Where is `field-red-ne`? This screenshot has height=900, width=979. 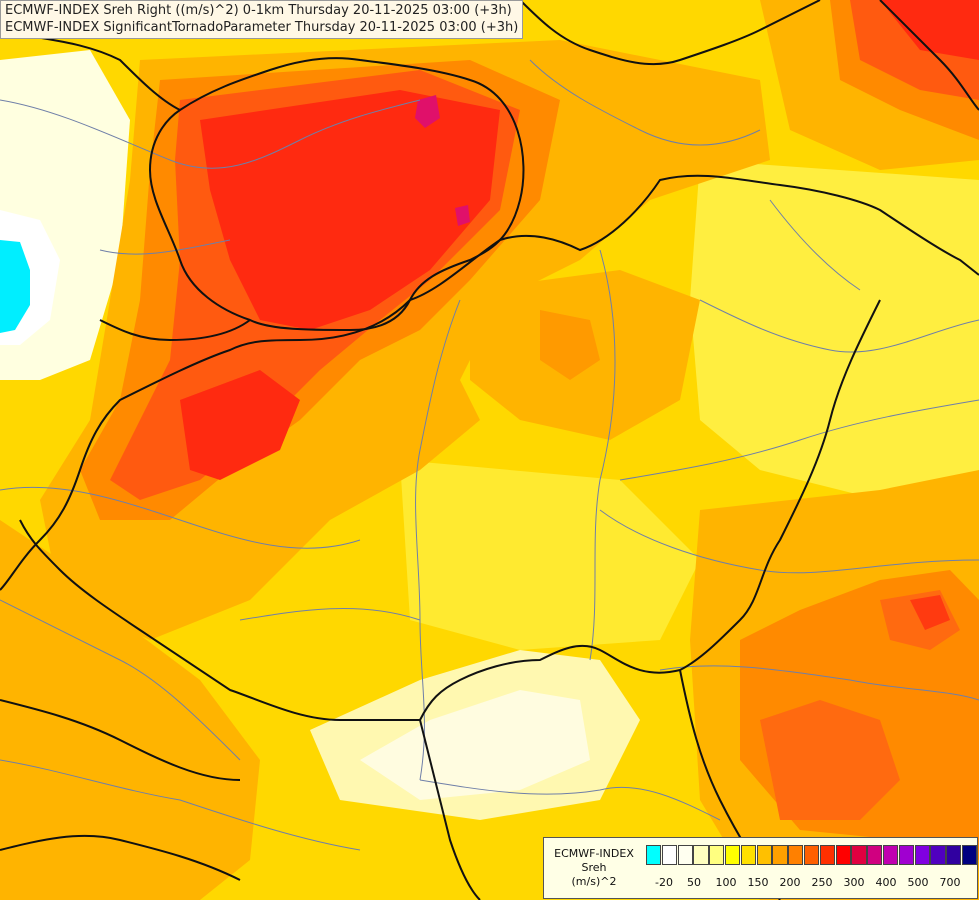 field-red-ne is located at coordinates (929, 30).